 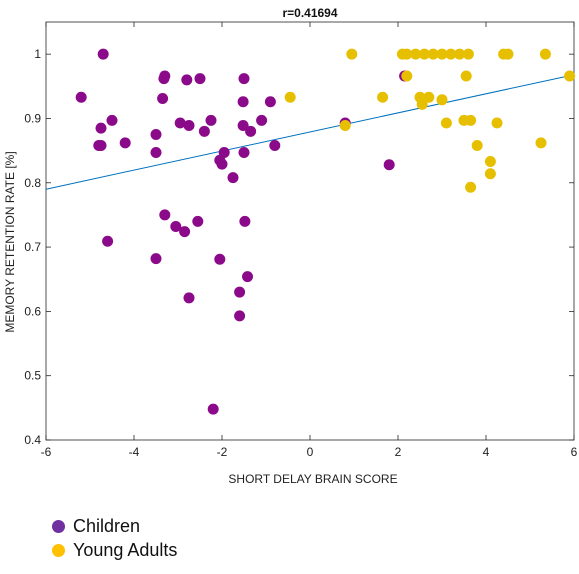 I want to click on legend-label-children: Children, so click(x=107, y=525).